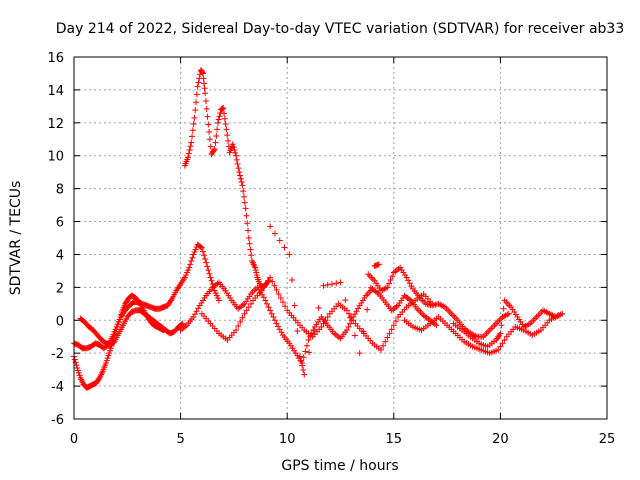 The height and width of the screenshot is (480, 640). I want to click on series-arc-mid-early, so click(146, 296).